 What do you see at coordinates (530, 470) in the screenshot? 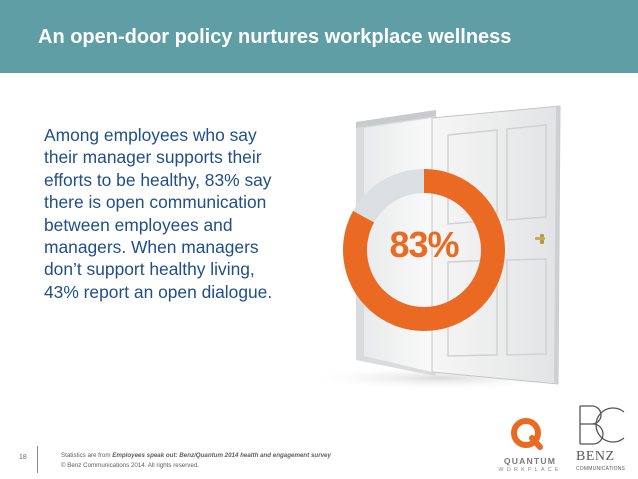
I see `quantum-sub: WORKPLACE` at bounding box center [530, 470].